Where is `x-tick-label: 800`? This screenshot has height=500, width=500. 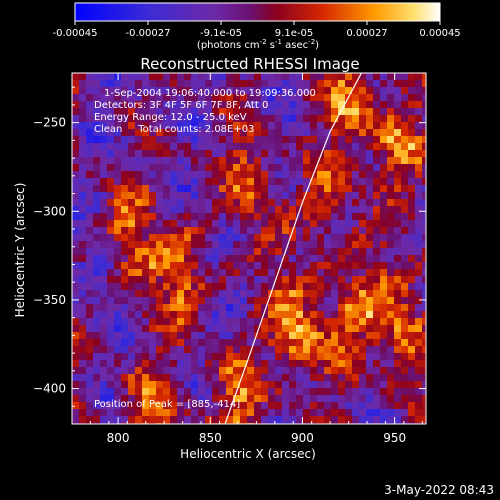
x-tick-label: 800 is located at coordinates (118, 438).